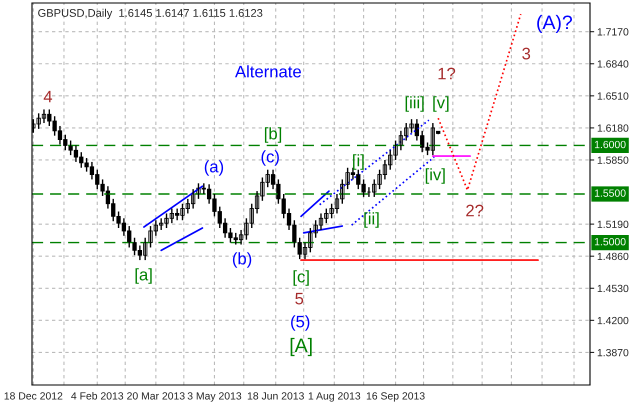  Describe the element at coordinates (610, 193) in the screenshot. I see `ref-line-label: 1.5500` at that location.